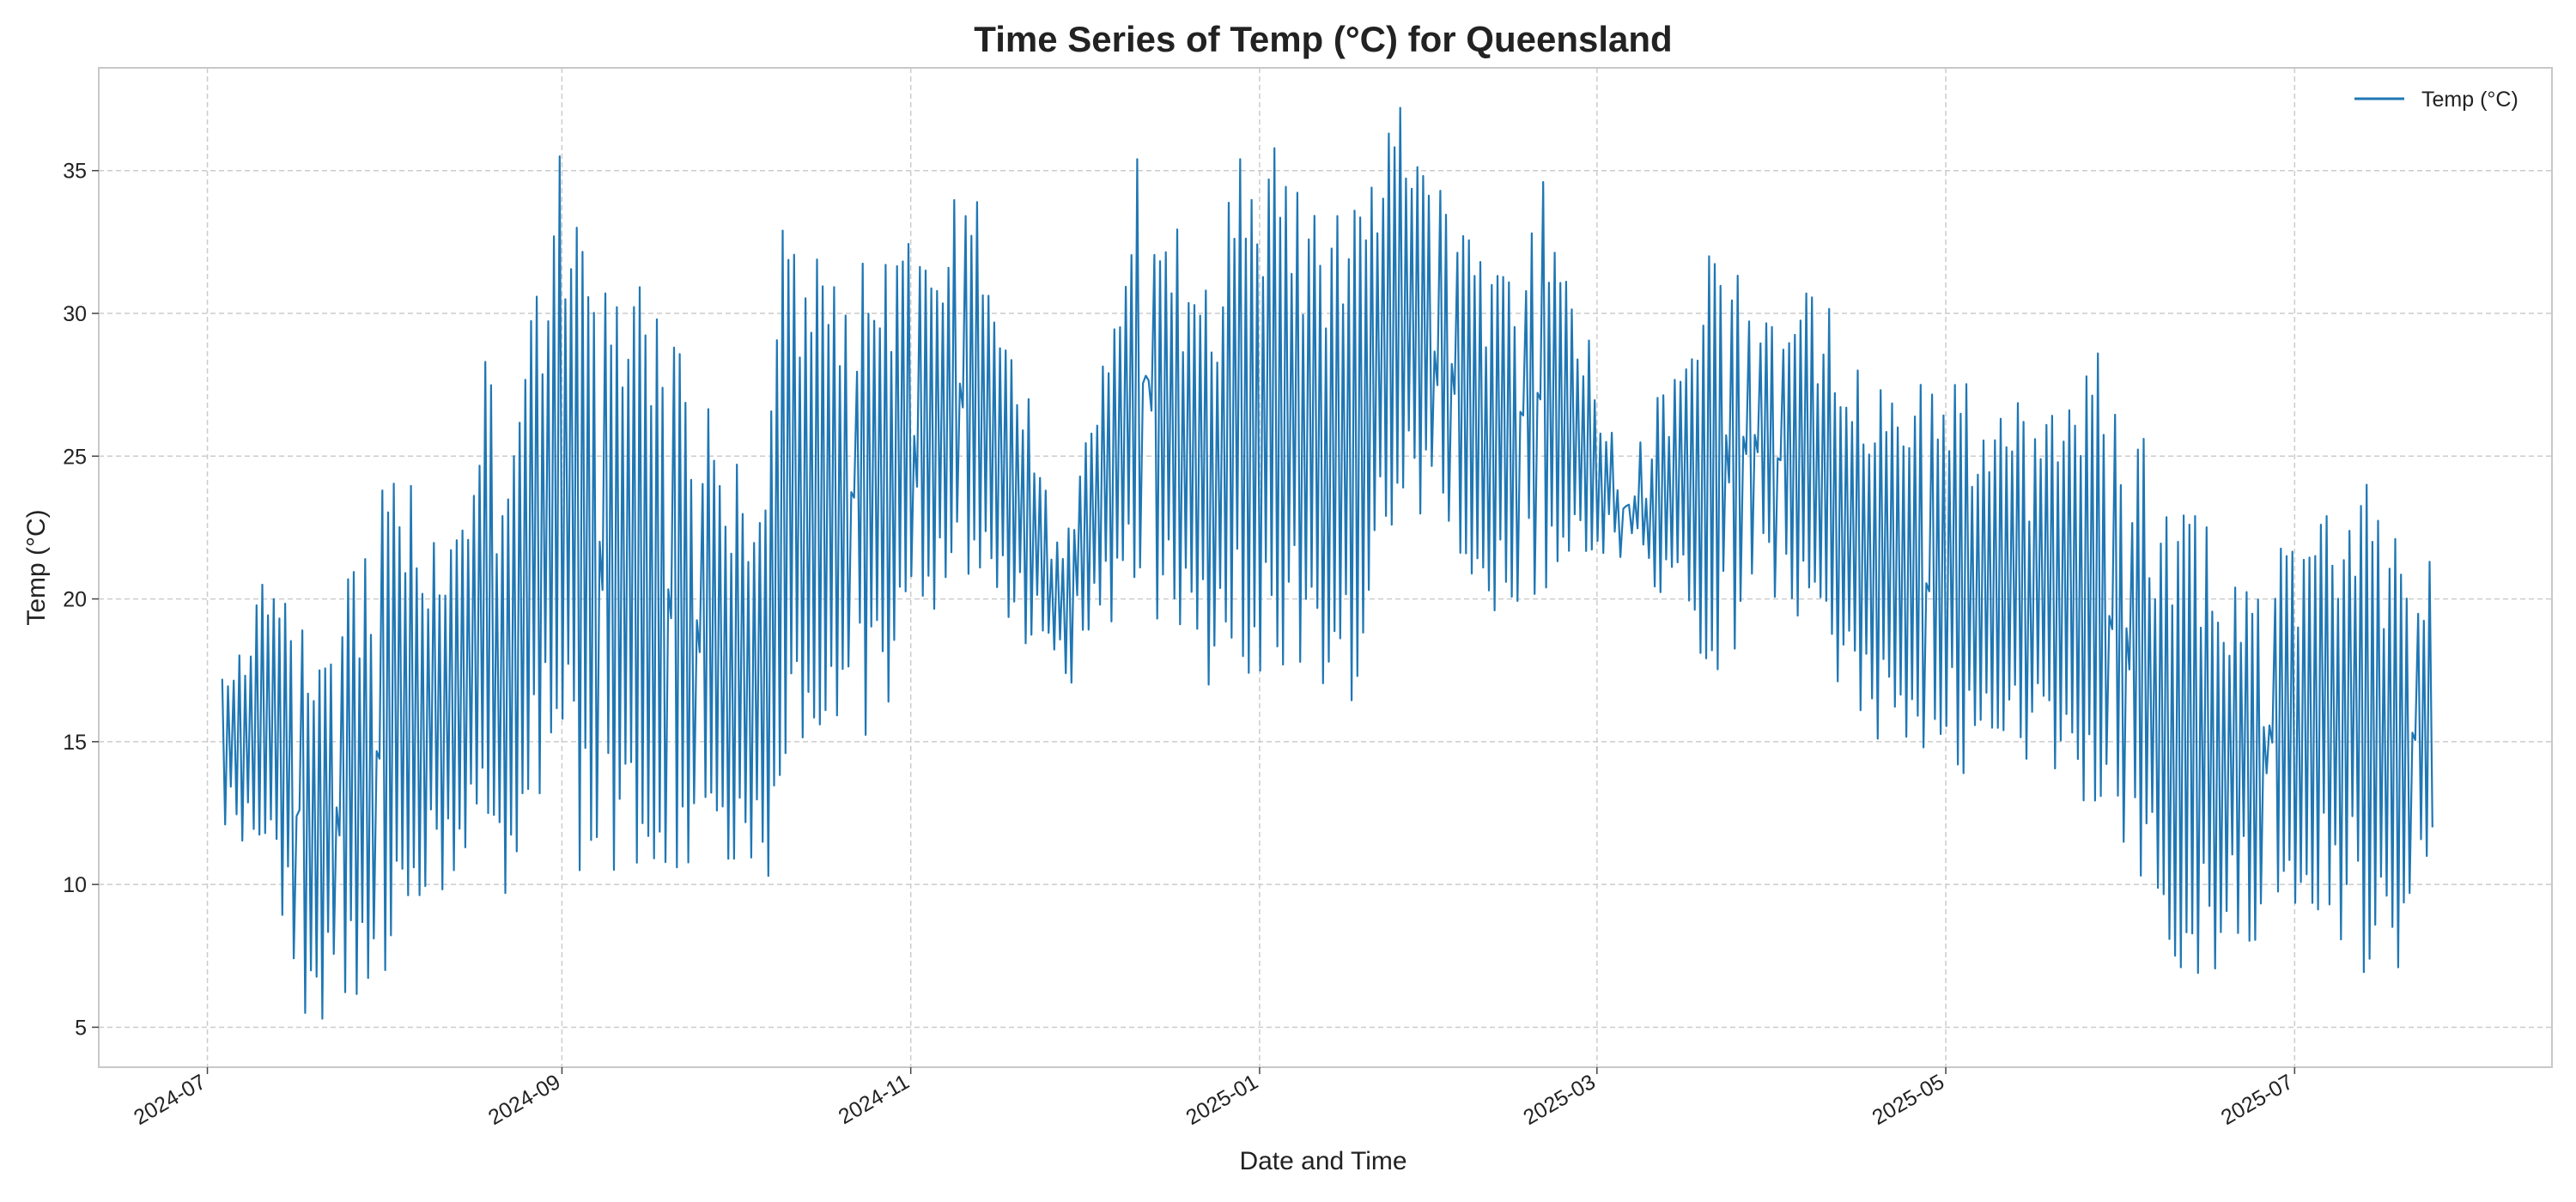  Describe the element at coordinates (874, 1099) in the screenshot. I see `x-tick-label: 2024-11` at that location.